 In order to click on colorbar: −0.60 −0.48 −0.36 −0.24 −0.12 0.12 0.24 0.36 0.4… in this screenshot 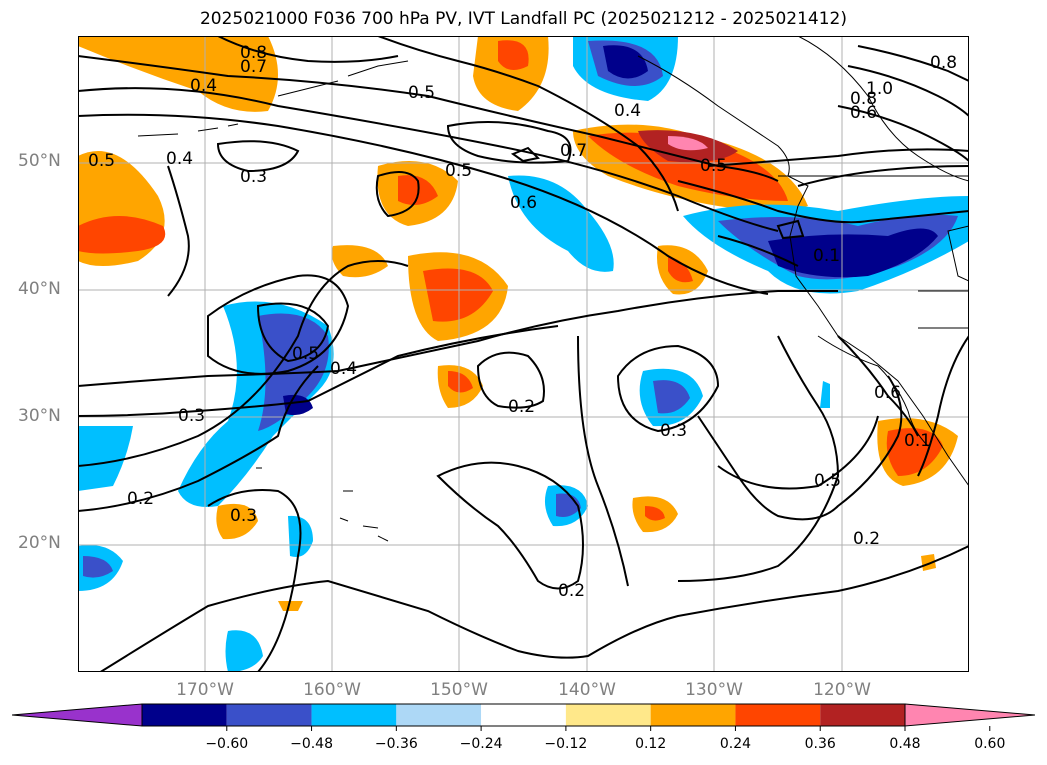, I will do `click(523, 727)`.